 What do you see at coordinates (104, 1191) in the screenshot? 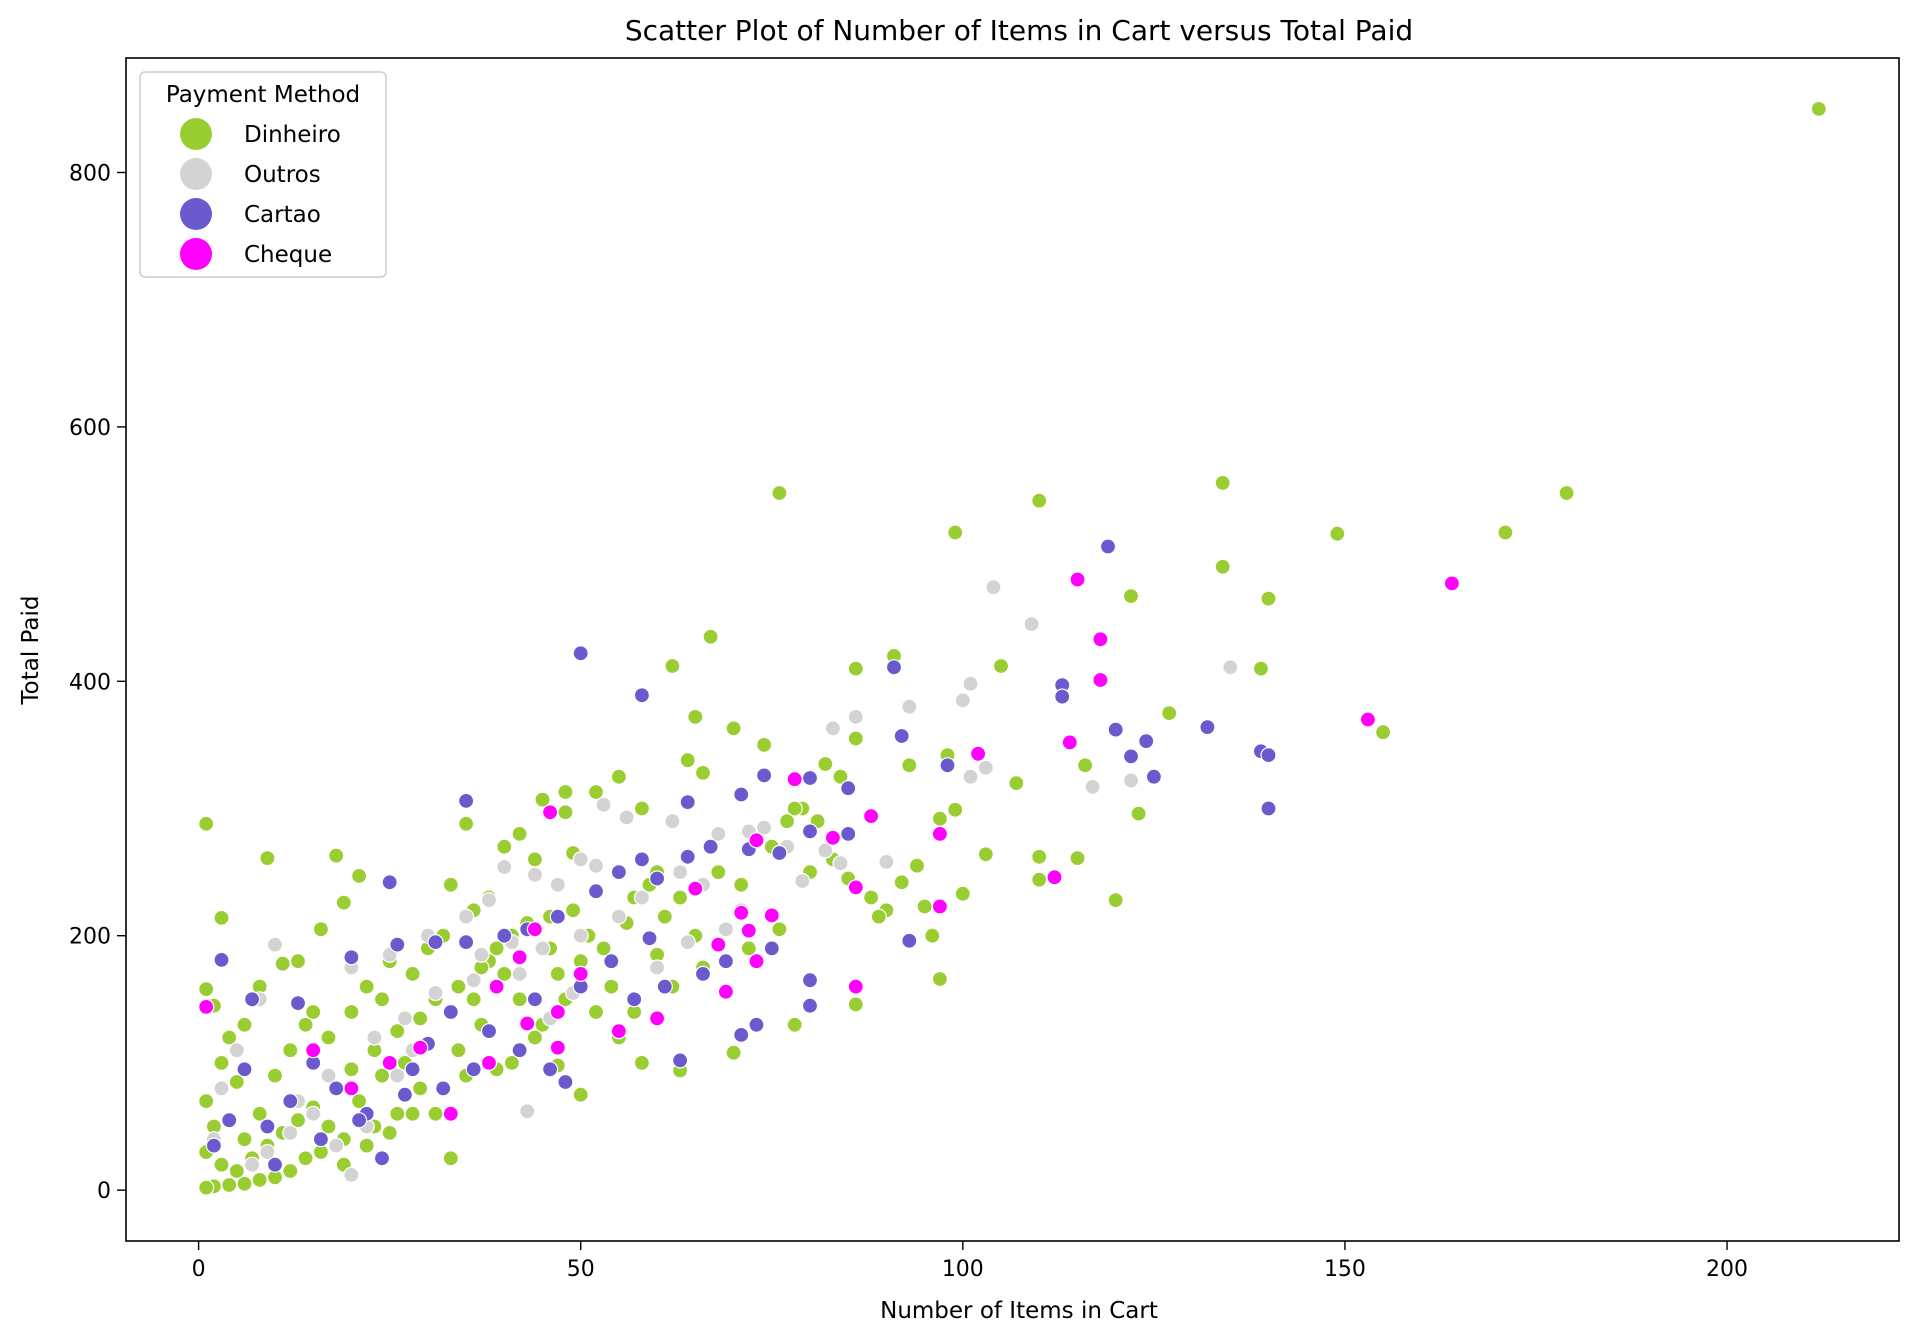
I see `y-tick-label: 0` at bounding box center [104, 1191].